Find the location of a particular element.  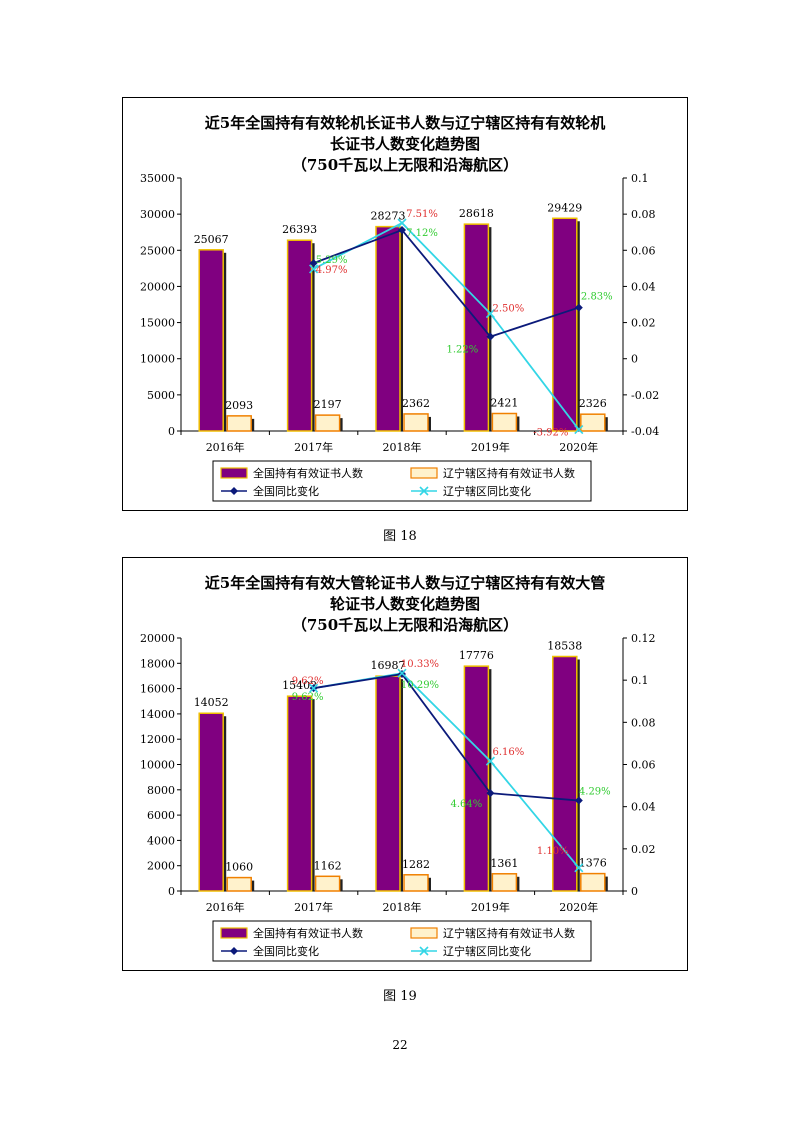

bar-liaoning-label: 1361 is located at coordinates (504, 863).